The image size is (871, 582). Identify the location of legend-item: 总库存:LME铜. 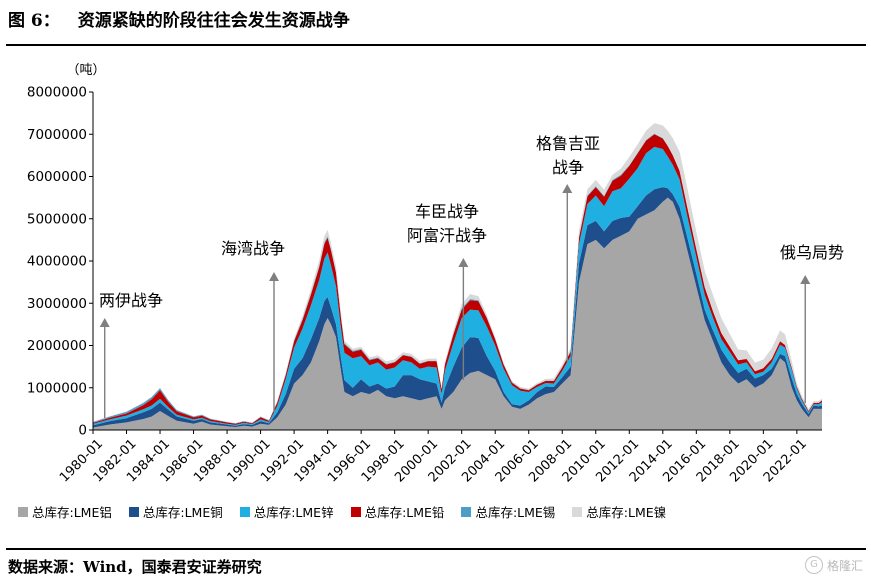
(175, 511).